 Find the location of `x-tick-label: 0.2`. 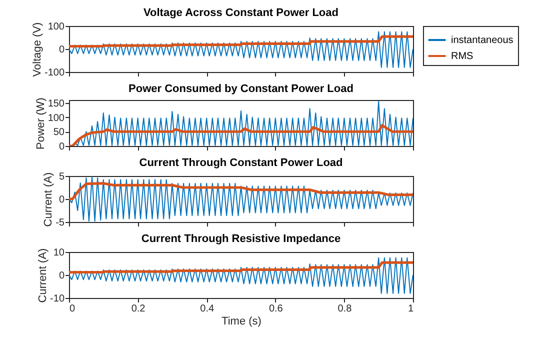

x-tick-label: 0.2 is located at coordinates (138, 309).